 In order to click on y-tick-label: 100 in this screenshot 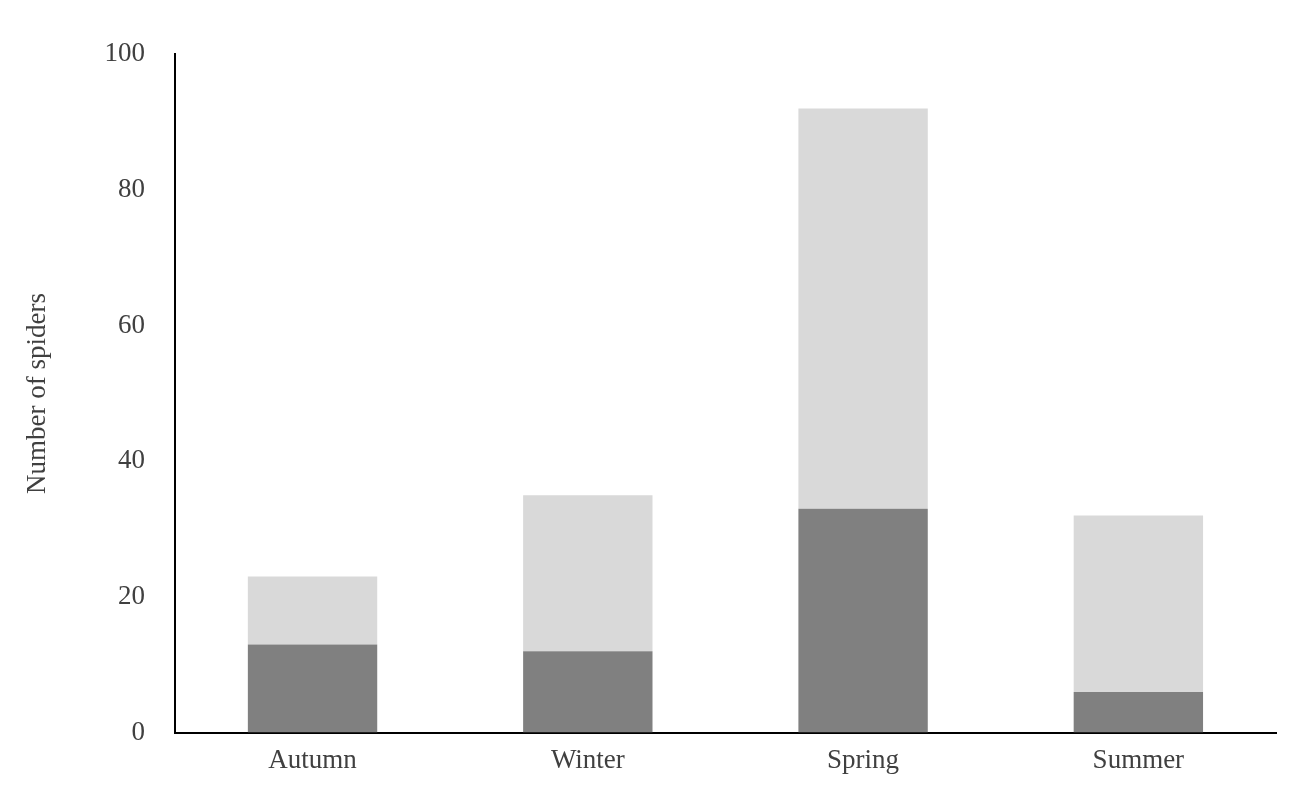, I will do `click(124, 52)`.